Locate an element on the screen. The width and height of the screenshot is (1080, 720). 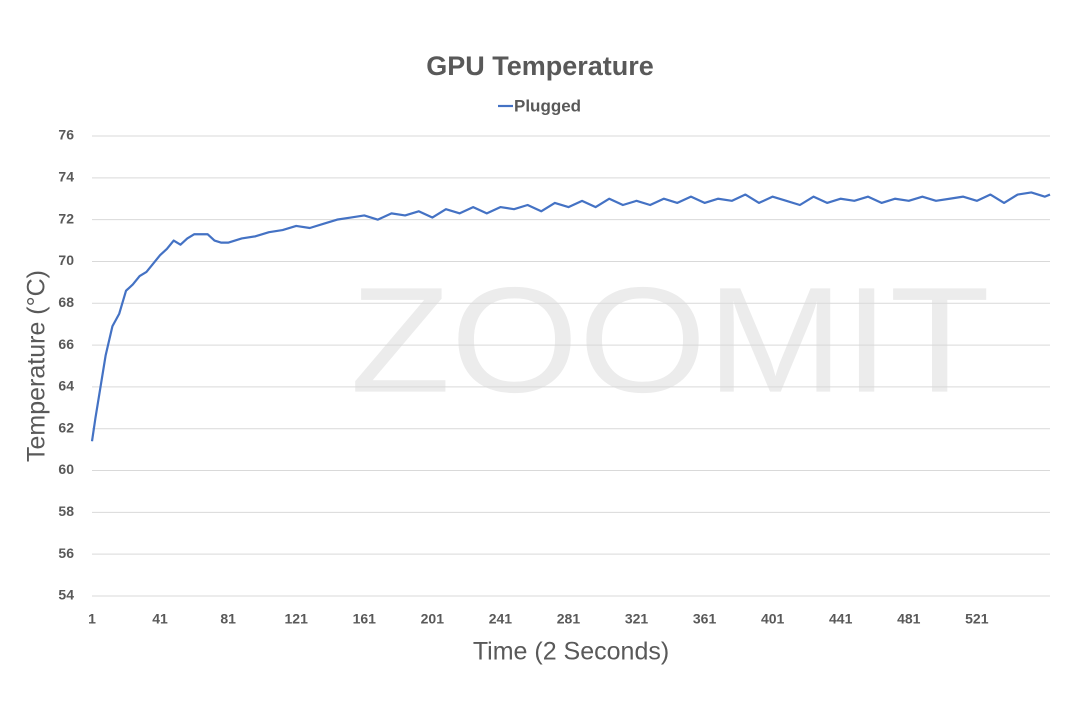
x-tick-label: 281 is located at coordinates (569, 619).